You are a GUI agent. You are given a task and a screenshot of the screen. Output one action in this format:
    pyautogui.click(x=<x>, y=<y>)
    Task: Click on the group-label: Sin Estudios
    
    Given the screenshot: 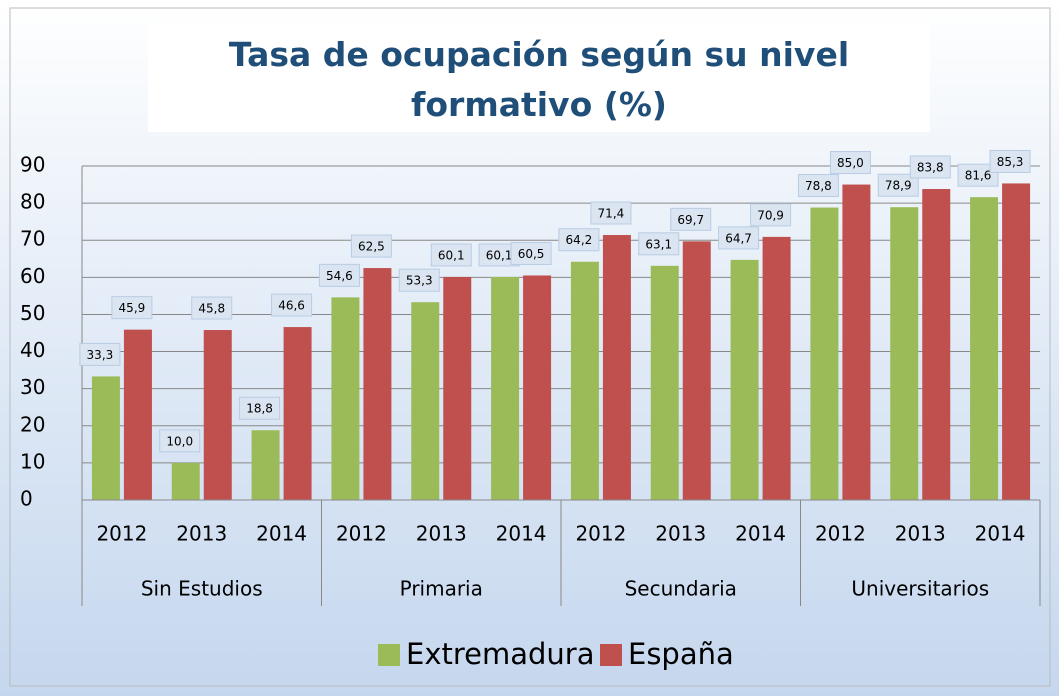 What is the action you would take?
    pyautogui.click(x=202, y=589)
    